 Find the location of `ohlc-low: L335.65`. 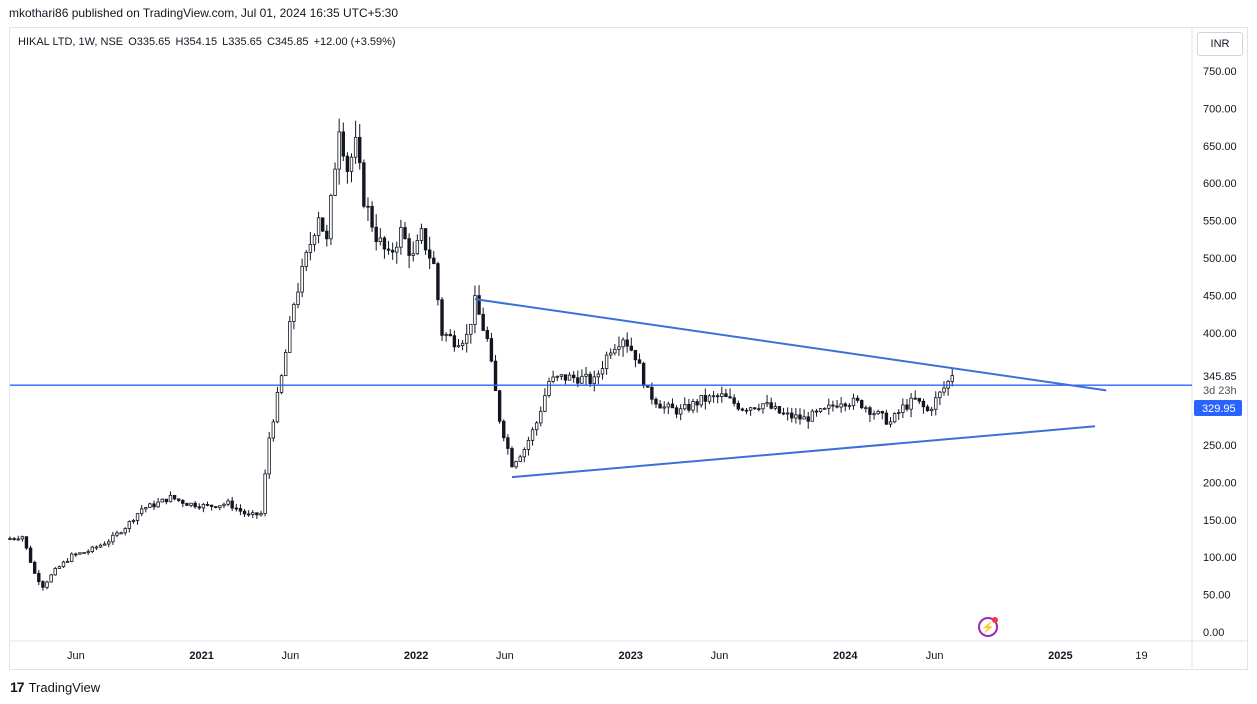

ohlc-low: L335.65 is located at coordinates (242, 42).